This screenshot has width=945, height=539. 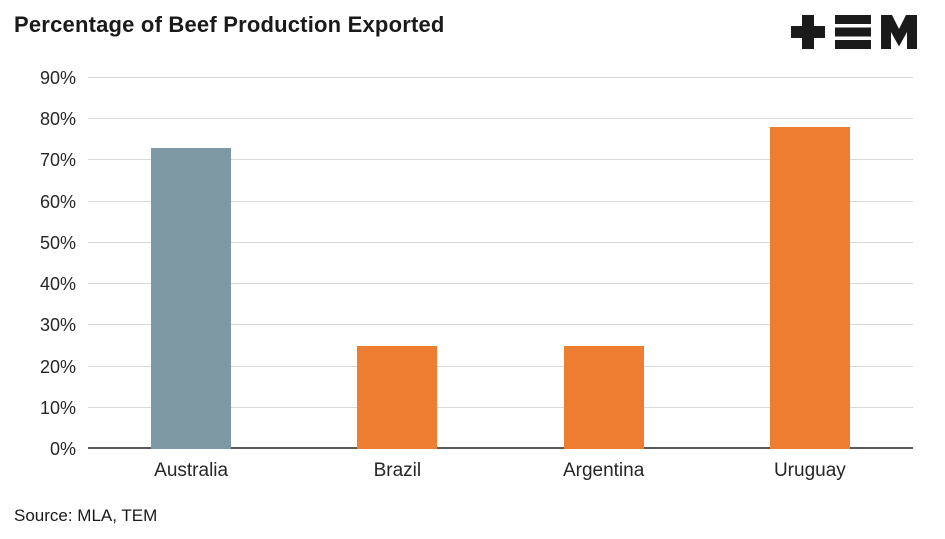 What do you see at coordinates (57, 201) in the screenshot?
I see `y-axis-tick-label: 60%` at bounding box center [57, 201].